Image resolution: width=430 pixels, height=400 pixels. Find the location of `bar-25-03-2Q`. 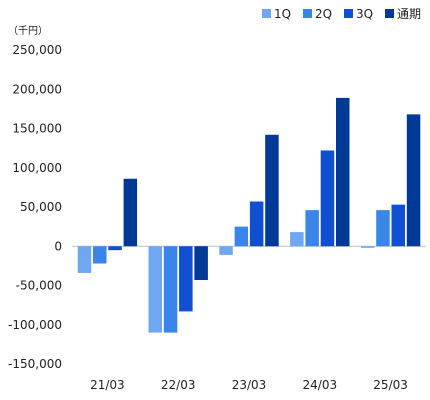

bar-25-03-2Q is located at coordinates (383, 228).